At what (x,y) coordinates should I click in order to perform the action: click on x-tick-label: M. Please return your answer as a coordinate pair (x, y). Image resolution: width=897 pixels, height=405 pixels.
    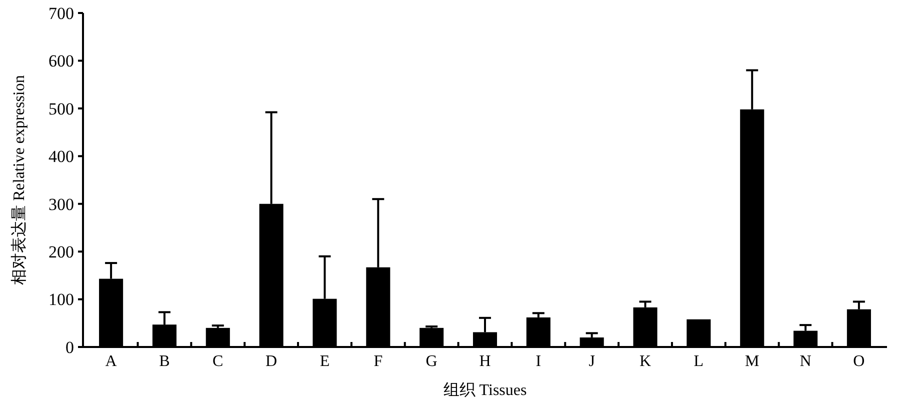
    Looking at the image, I should click on (752, 361).